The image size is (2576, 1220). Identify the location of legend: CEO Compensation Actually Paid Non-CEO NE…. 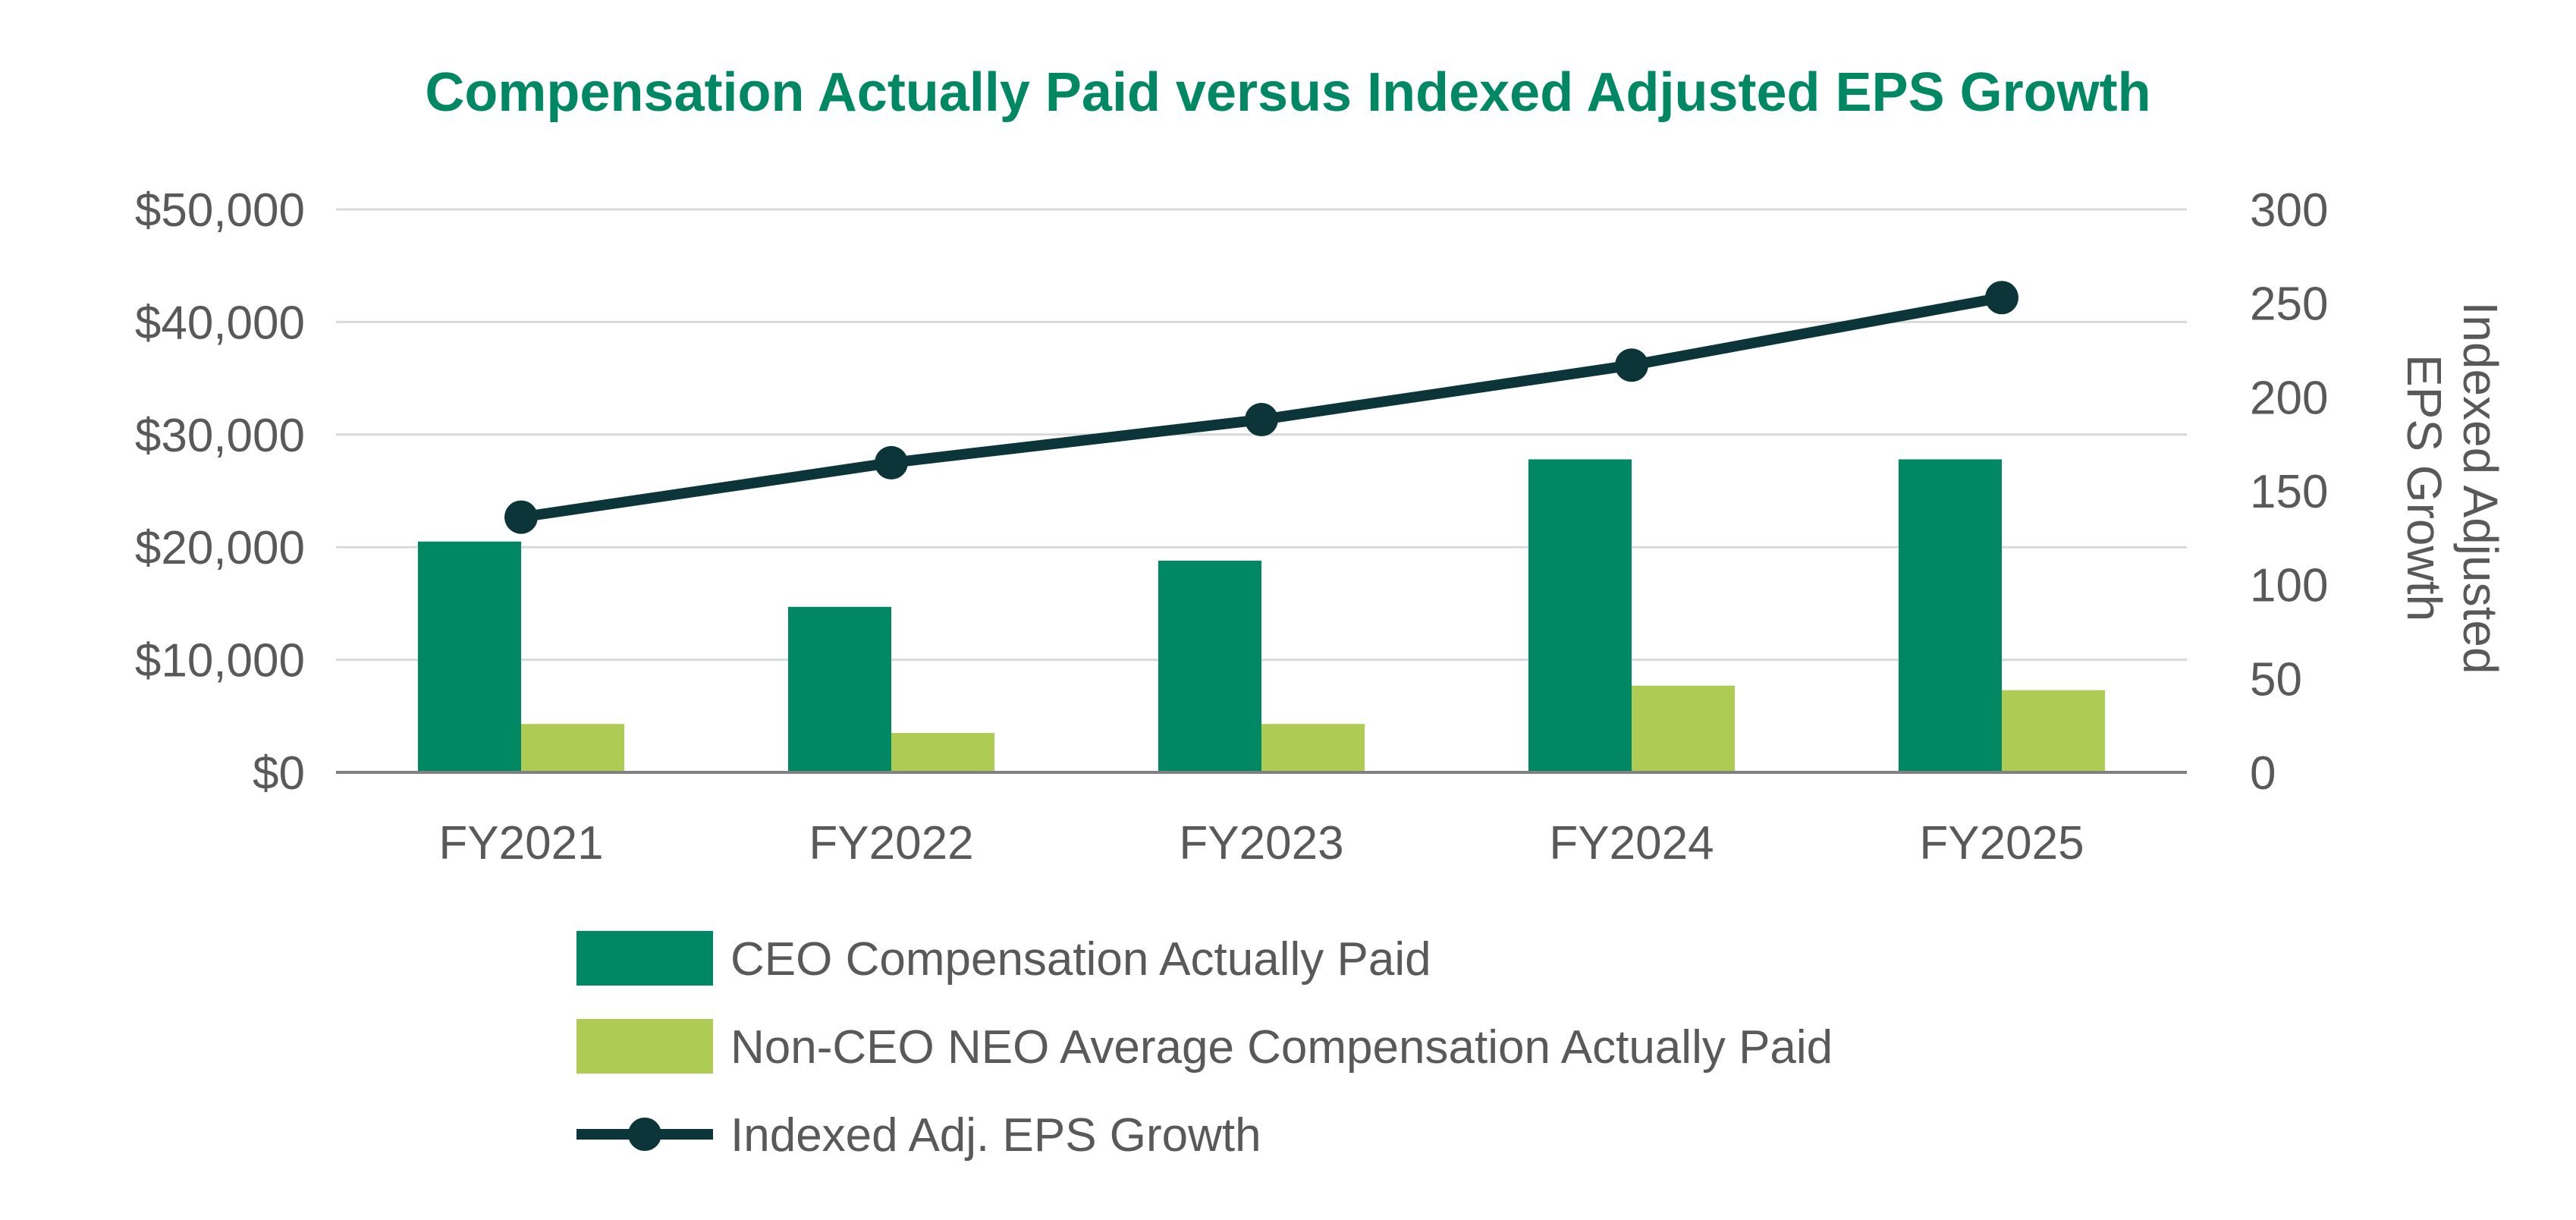
(1204, 1046).